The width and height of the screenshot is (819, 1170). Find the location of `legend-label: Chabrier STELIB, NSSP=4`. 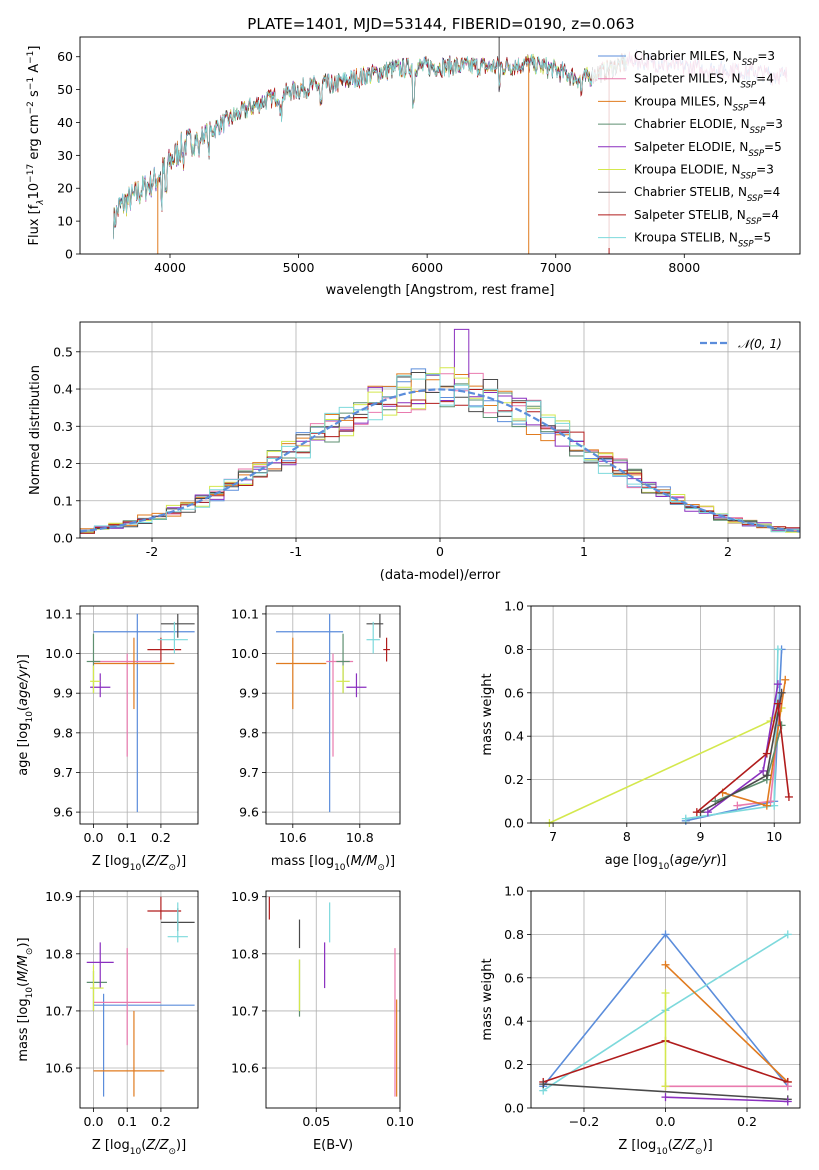

legend-label: Chabrier STELIB, NSSP=4 is located at coordinates (707, 194).